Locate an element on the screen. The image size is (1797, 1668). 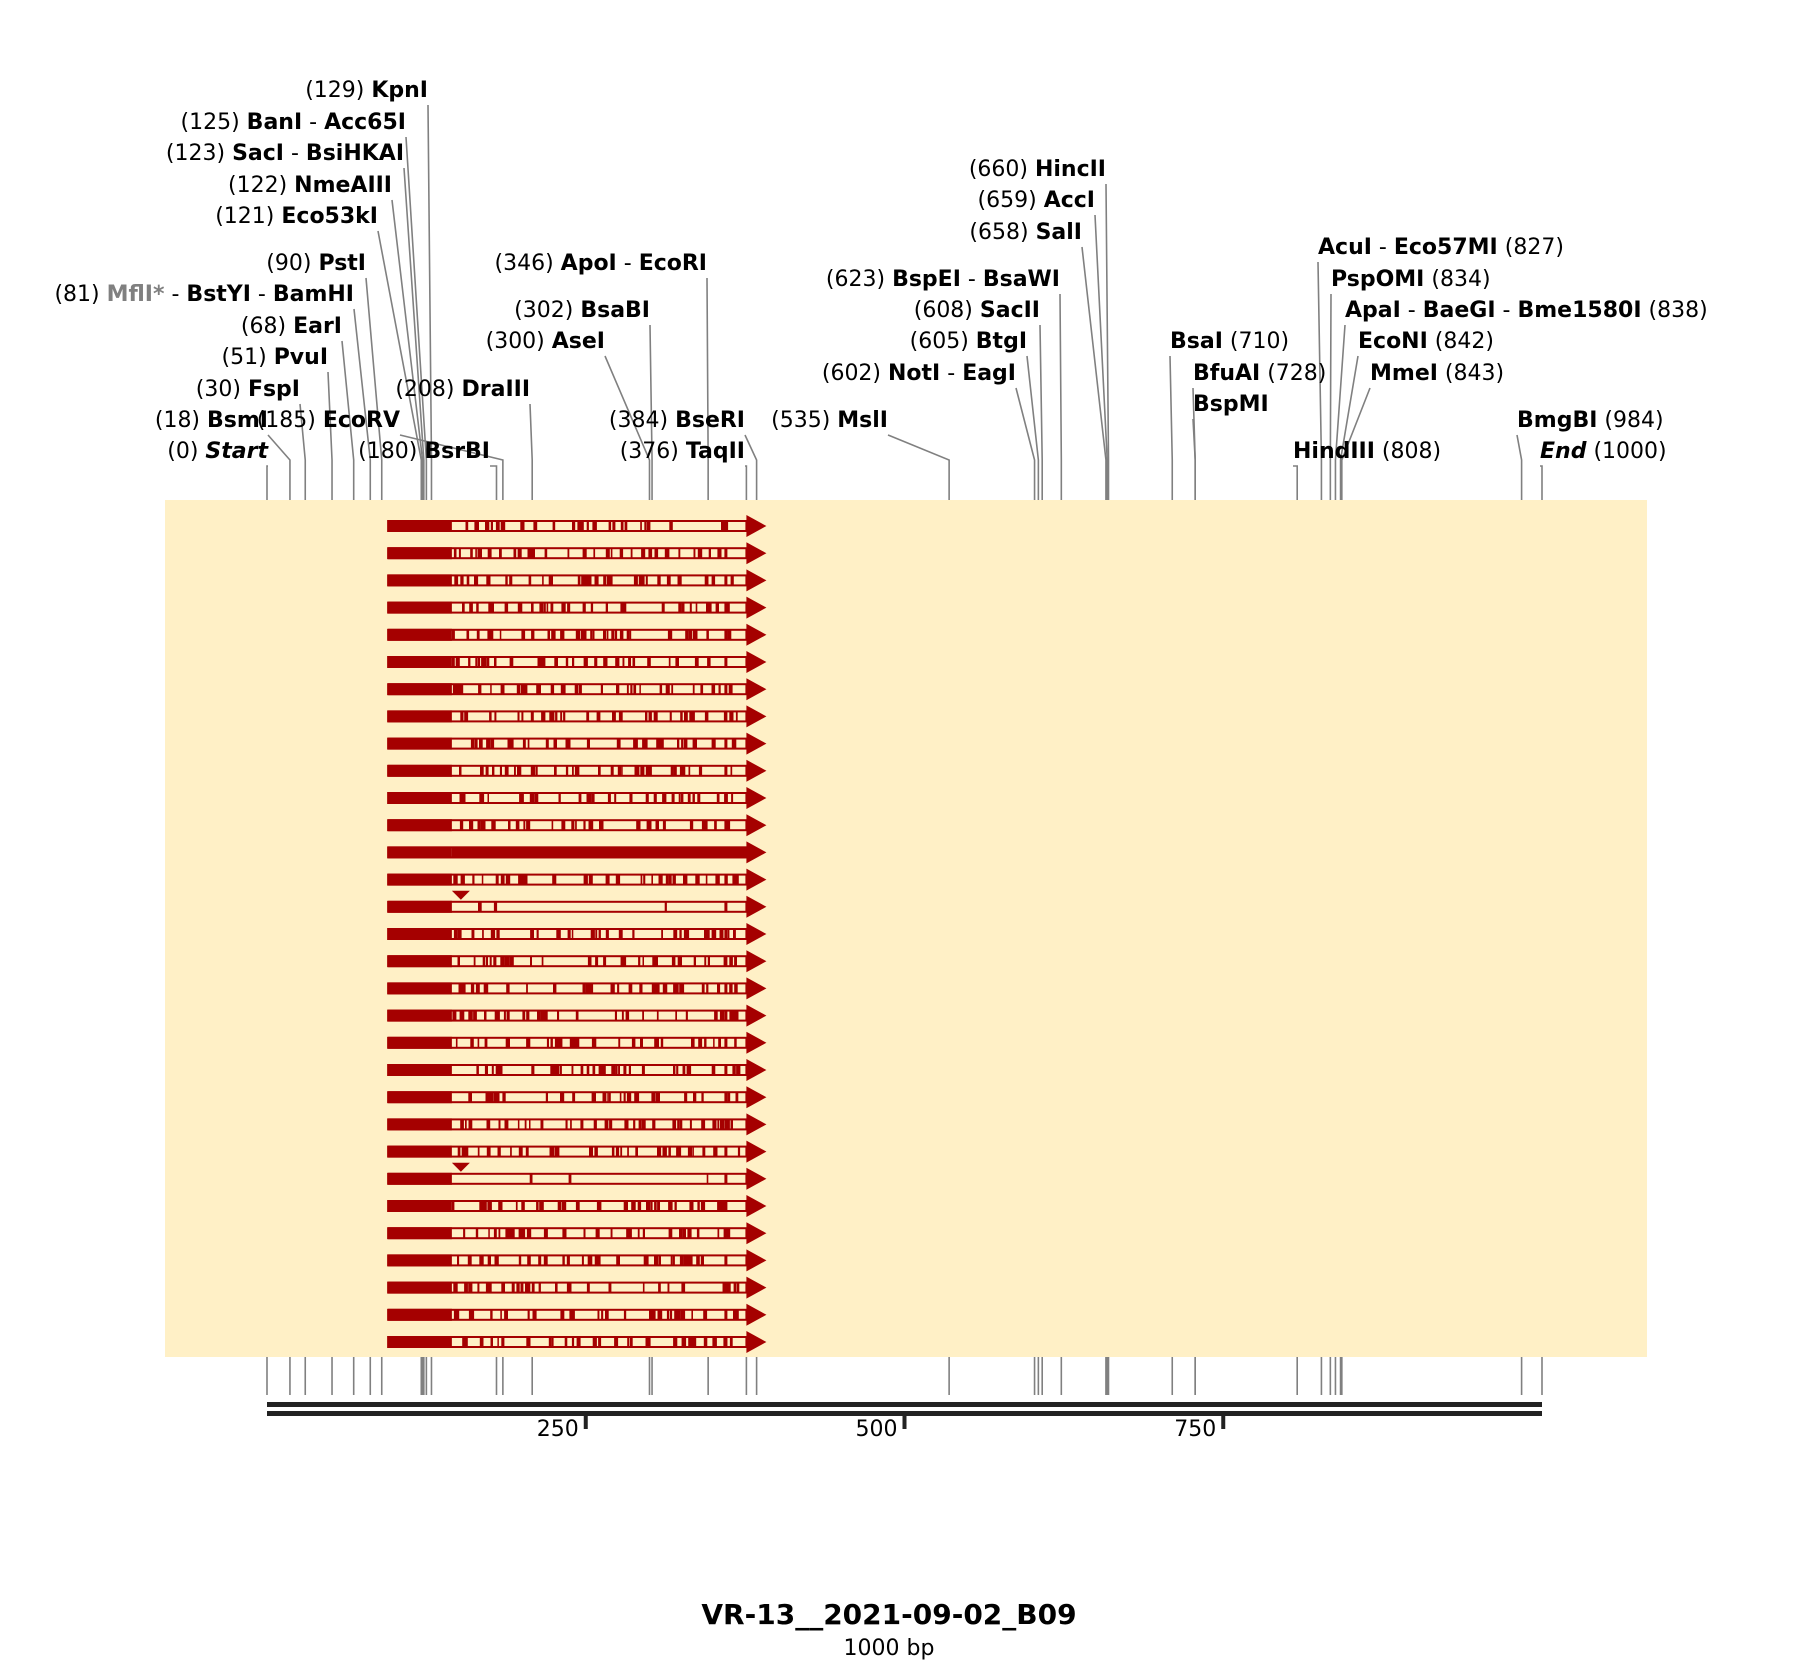
site-label-bmgbi: BmgBI (984) is located at coordinates (1590, 420).